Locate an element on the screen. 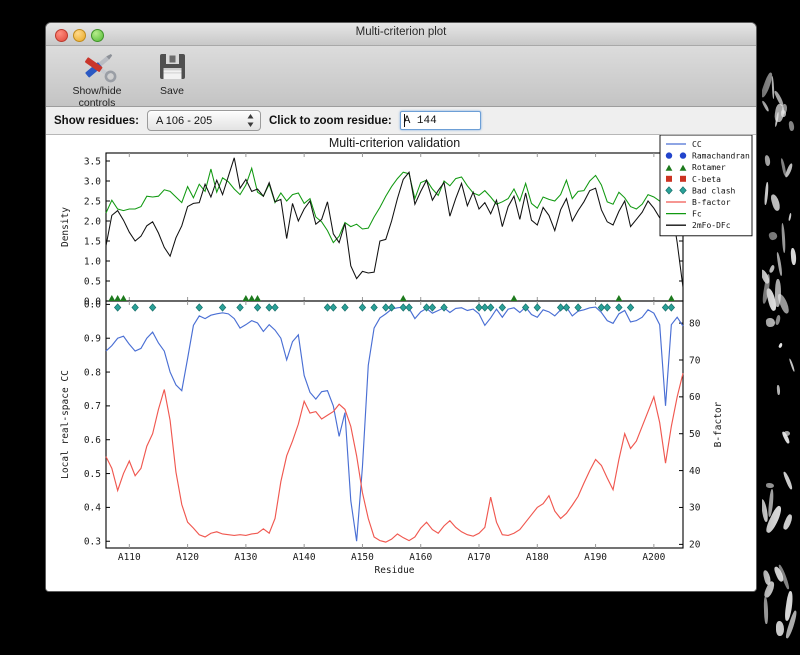 Image resolution: width=800 pixels, height=655 pixels. maximize-button is located at coordinates (97, 35).